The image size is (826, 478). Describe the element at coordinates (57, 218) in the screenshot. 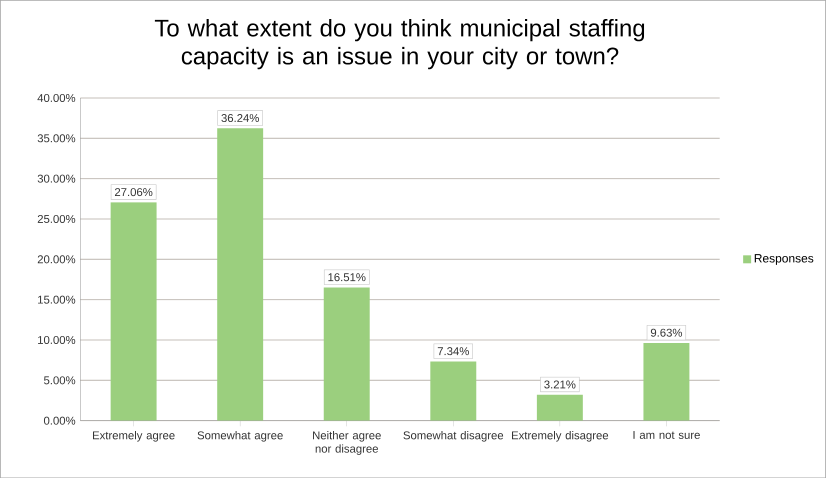

I see `y-tick-label: 25.00%` at that location.